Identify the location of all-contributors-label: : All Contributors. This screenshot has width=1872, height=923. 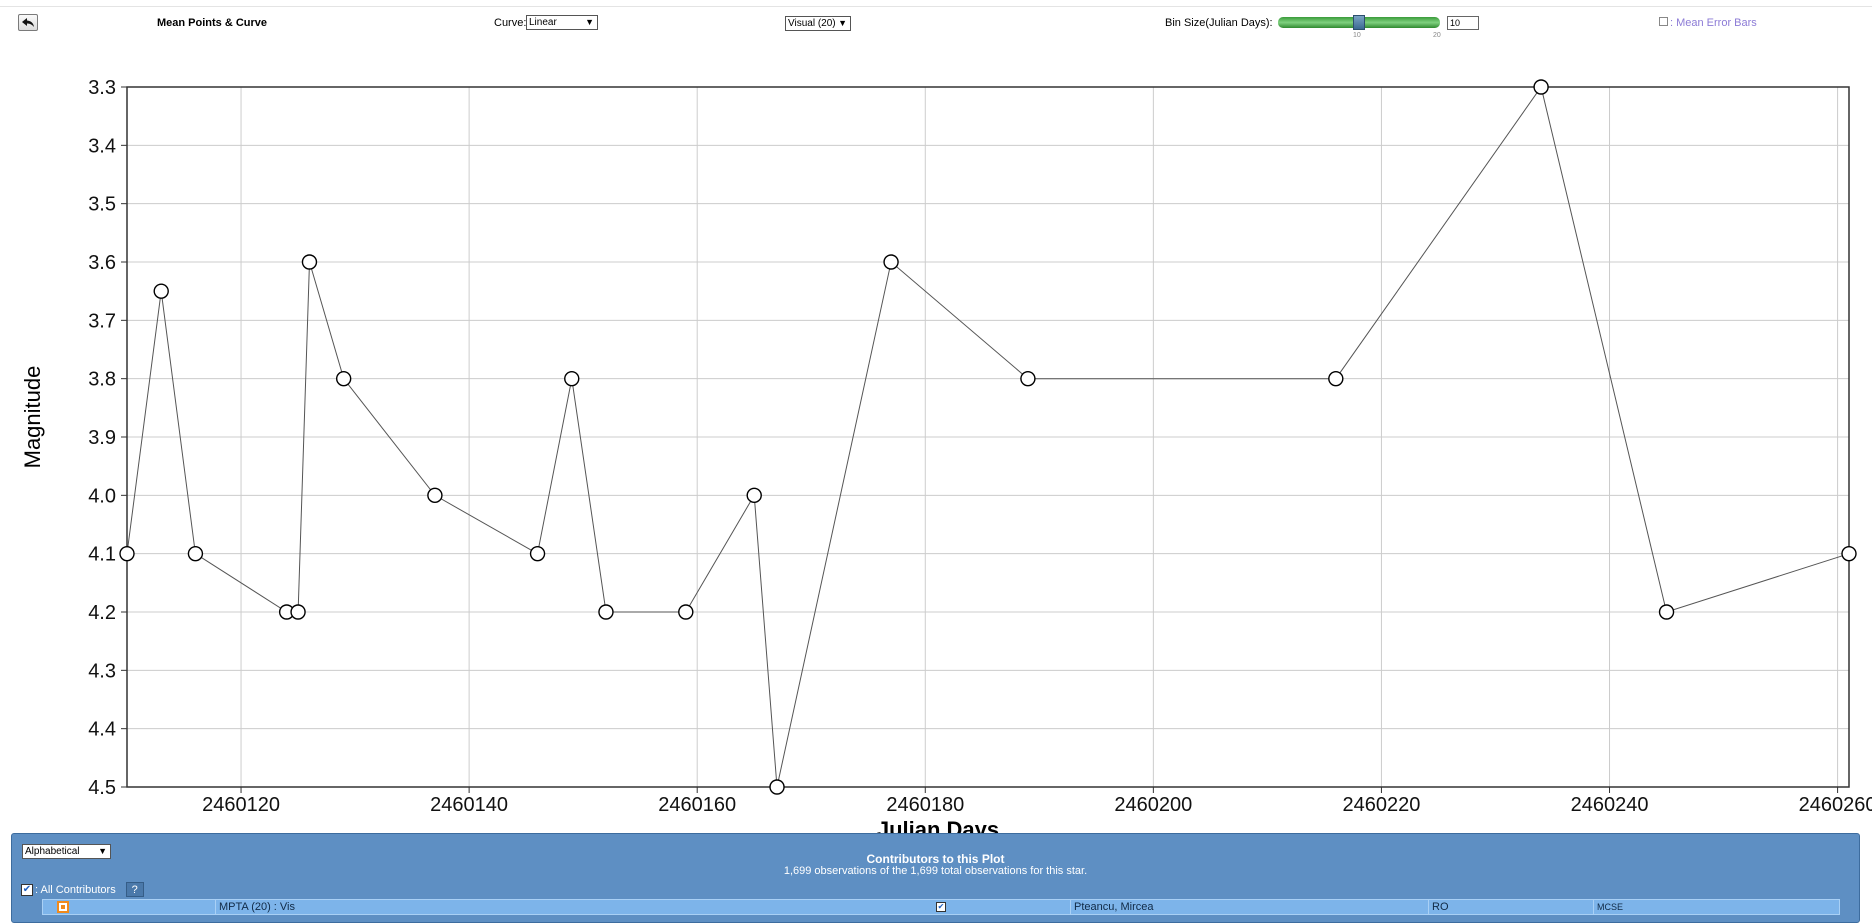
(75, 889).